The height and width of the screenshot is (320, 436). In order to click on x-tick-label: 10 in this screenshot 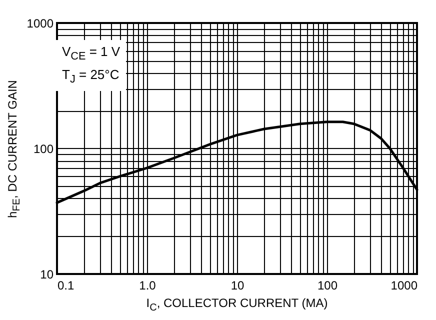, I will do `click(237, 285)`.